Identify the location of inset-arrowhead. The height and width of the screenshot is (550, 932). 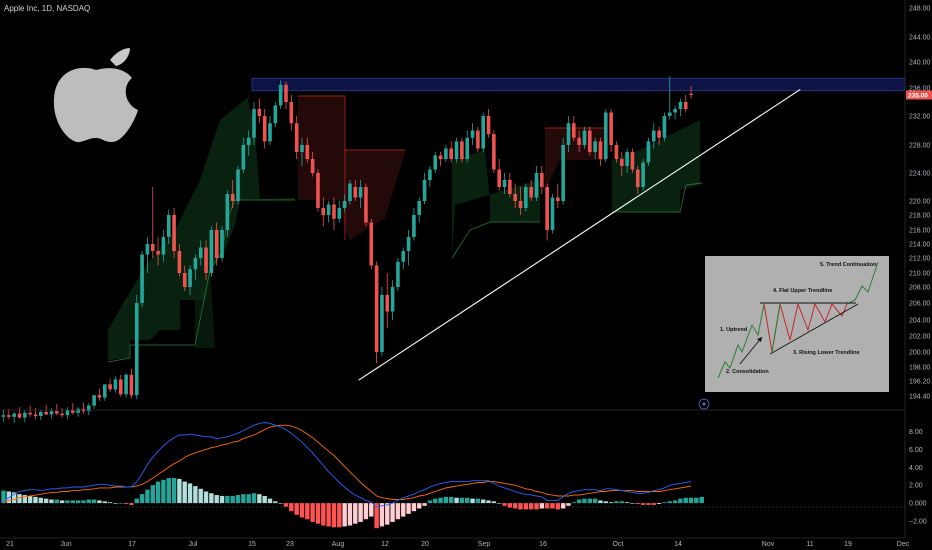
(759, 339).